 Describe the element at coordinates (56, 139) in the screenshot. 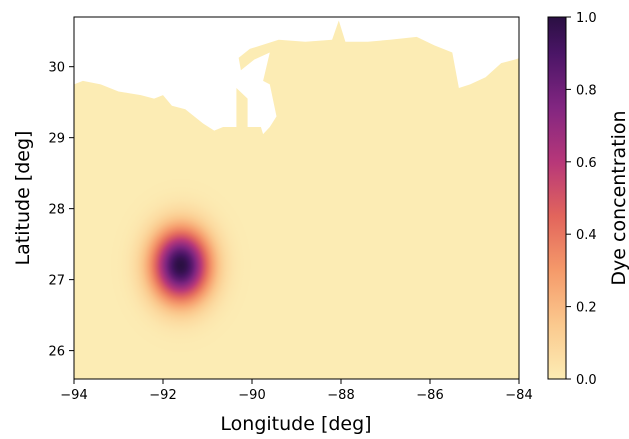

I see `y-tick-label: 29` at that location.